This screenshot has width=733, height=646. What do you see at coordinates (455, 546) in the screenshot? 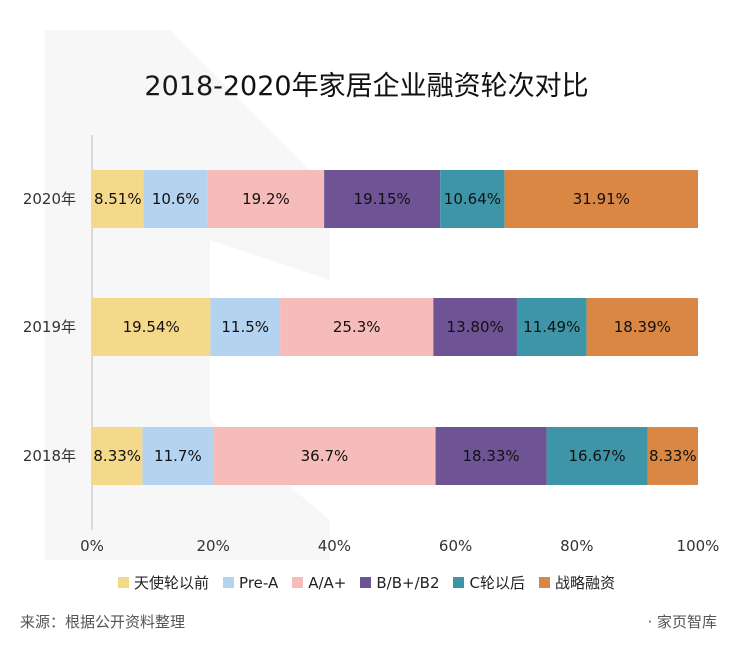
I see `x-tick-label: 60%` at bounding box center [455, 546].